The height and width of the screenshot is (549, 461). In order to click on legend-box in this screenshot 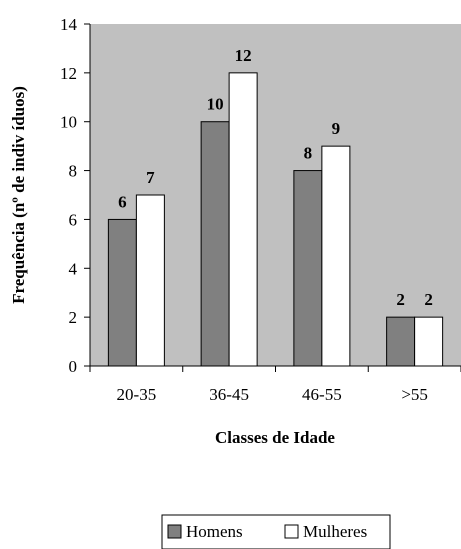, I will do `click(276, 531)`.